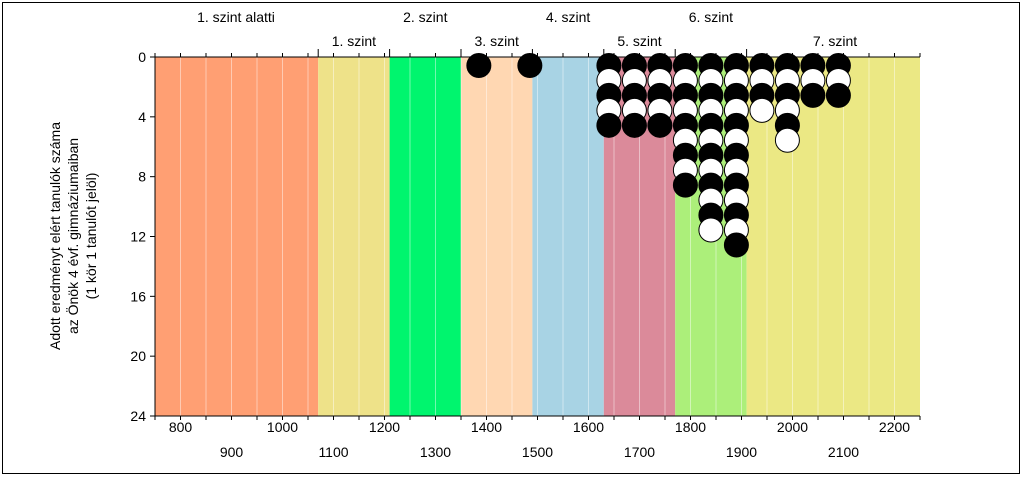 The height and width of the screenshot is (478, 1024). What do you see at coordinates (354, 41) in the screenshot?
I see `level-label-2: 1. szint` at bounding box center [354, 41].